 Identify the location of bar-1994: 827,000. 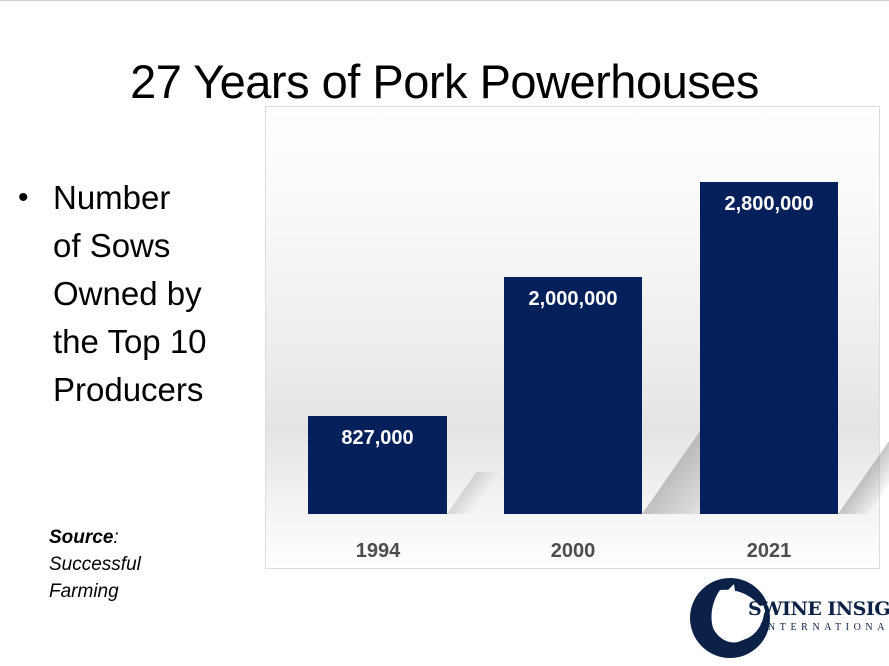
(377, 465).